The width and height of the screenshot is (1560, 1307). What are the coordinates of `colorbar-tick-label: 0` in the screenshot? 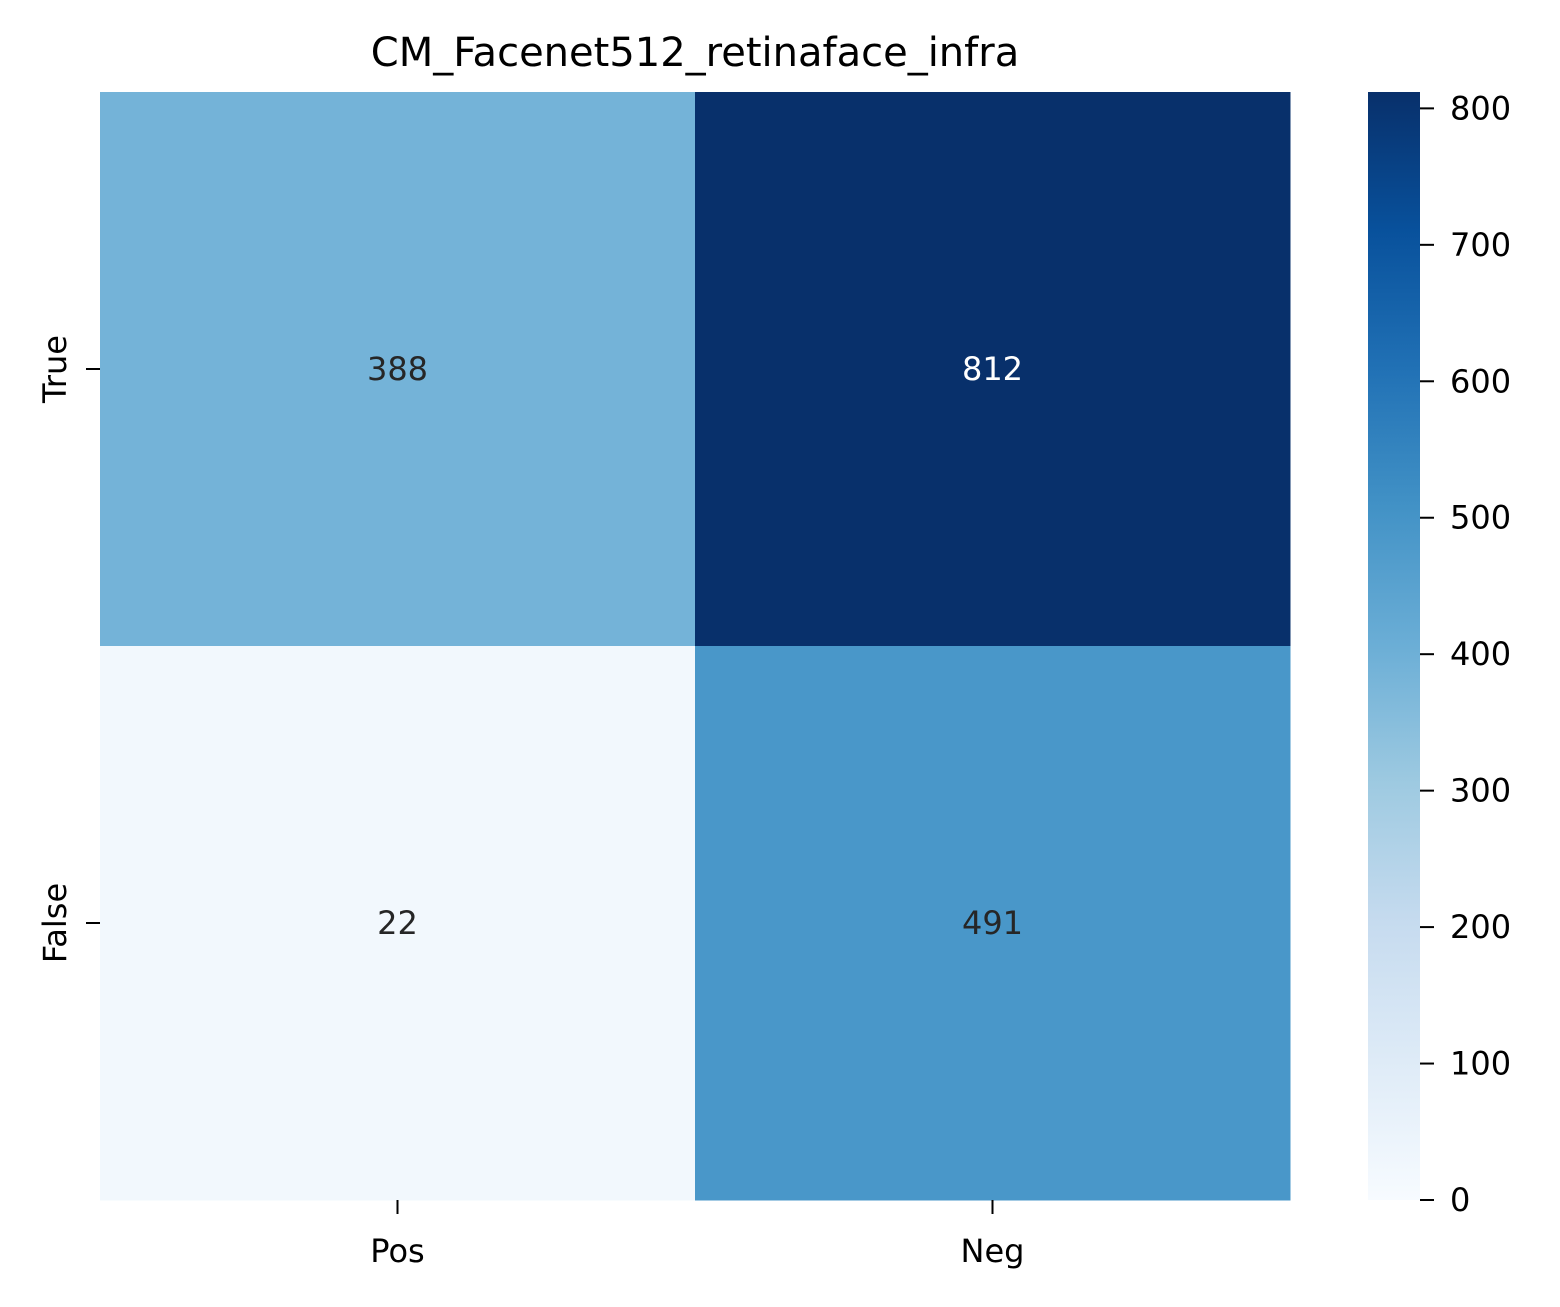 It's located at (1460, 1200).